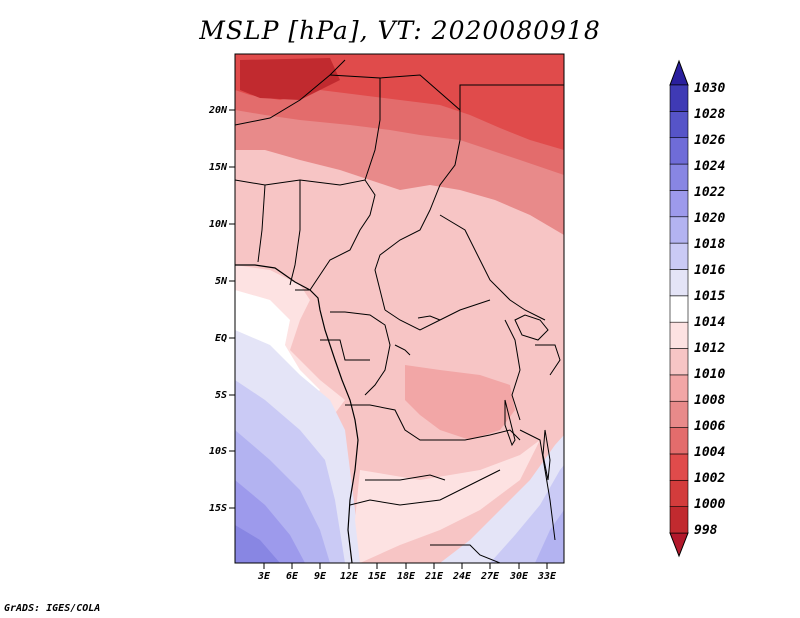 The height and width of the screenshot is (618, 800). Describe the element at coordinates (221, 309) in the screenshot. I see `lat-axis: 20N 15N 10N 5N EQ 5S 10S 15S` at that location.